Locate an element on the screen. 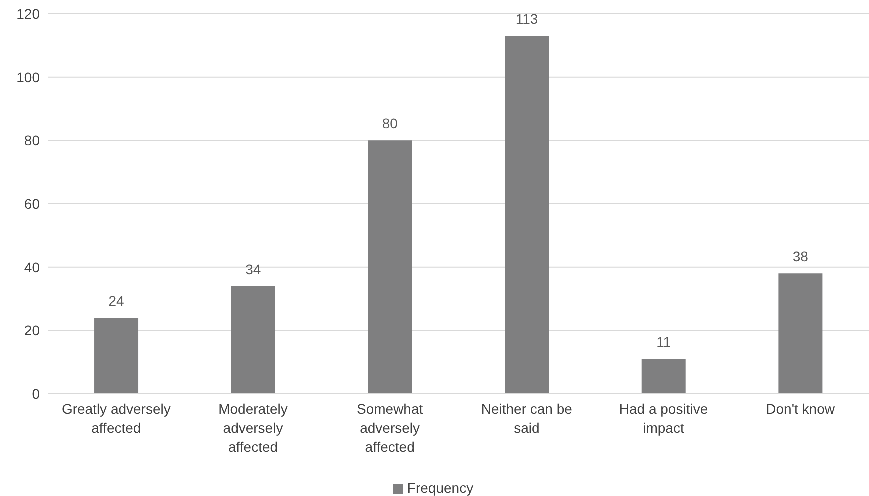 The height and width of the screenshot is (496, 869). x-tick-label: Had a positive impact is located at coordinates (663, 418).